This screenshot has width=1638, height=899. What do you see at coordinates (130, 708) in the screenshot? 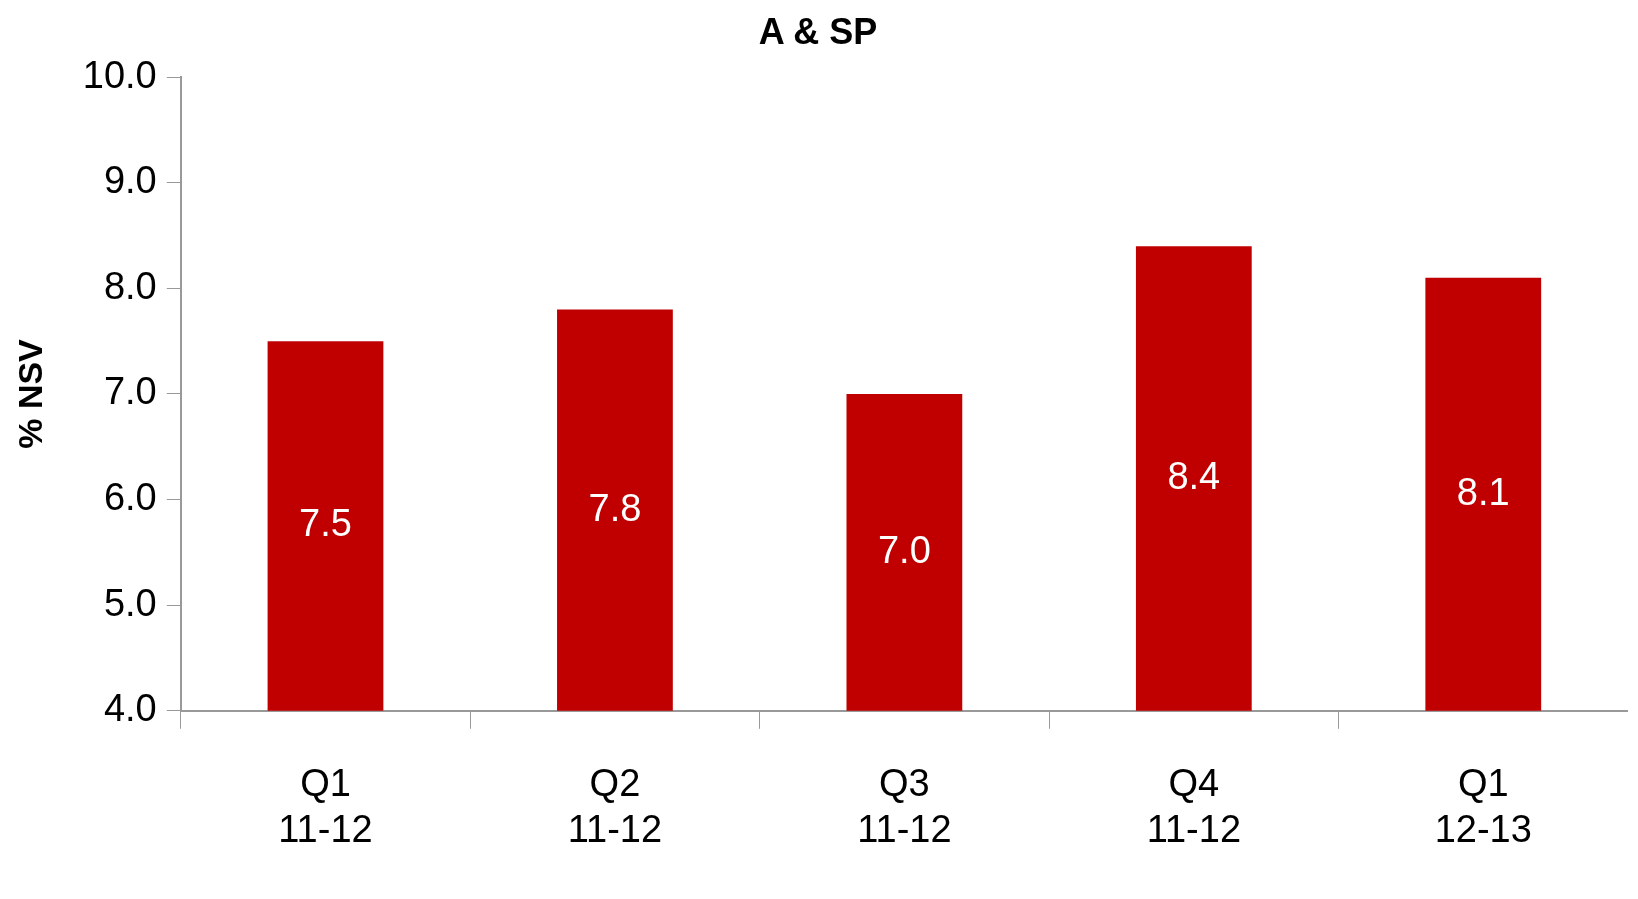
I see `y-tick-label: 4.0` at bounding box center [130, 708].